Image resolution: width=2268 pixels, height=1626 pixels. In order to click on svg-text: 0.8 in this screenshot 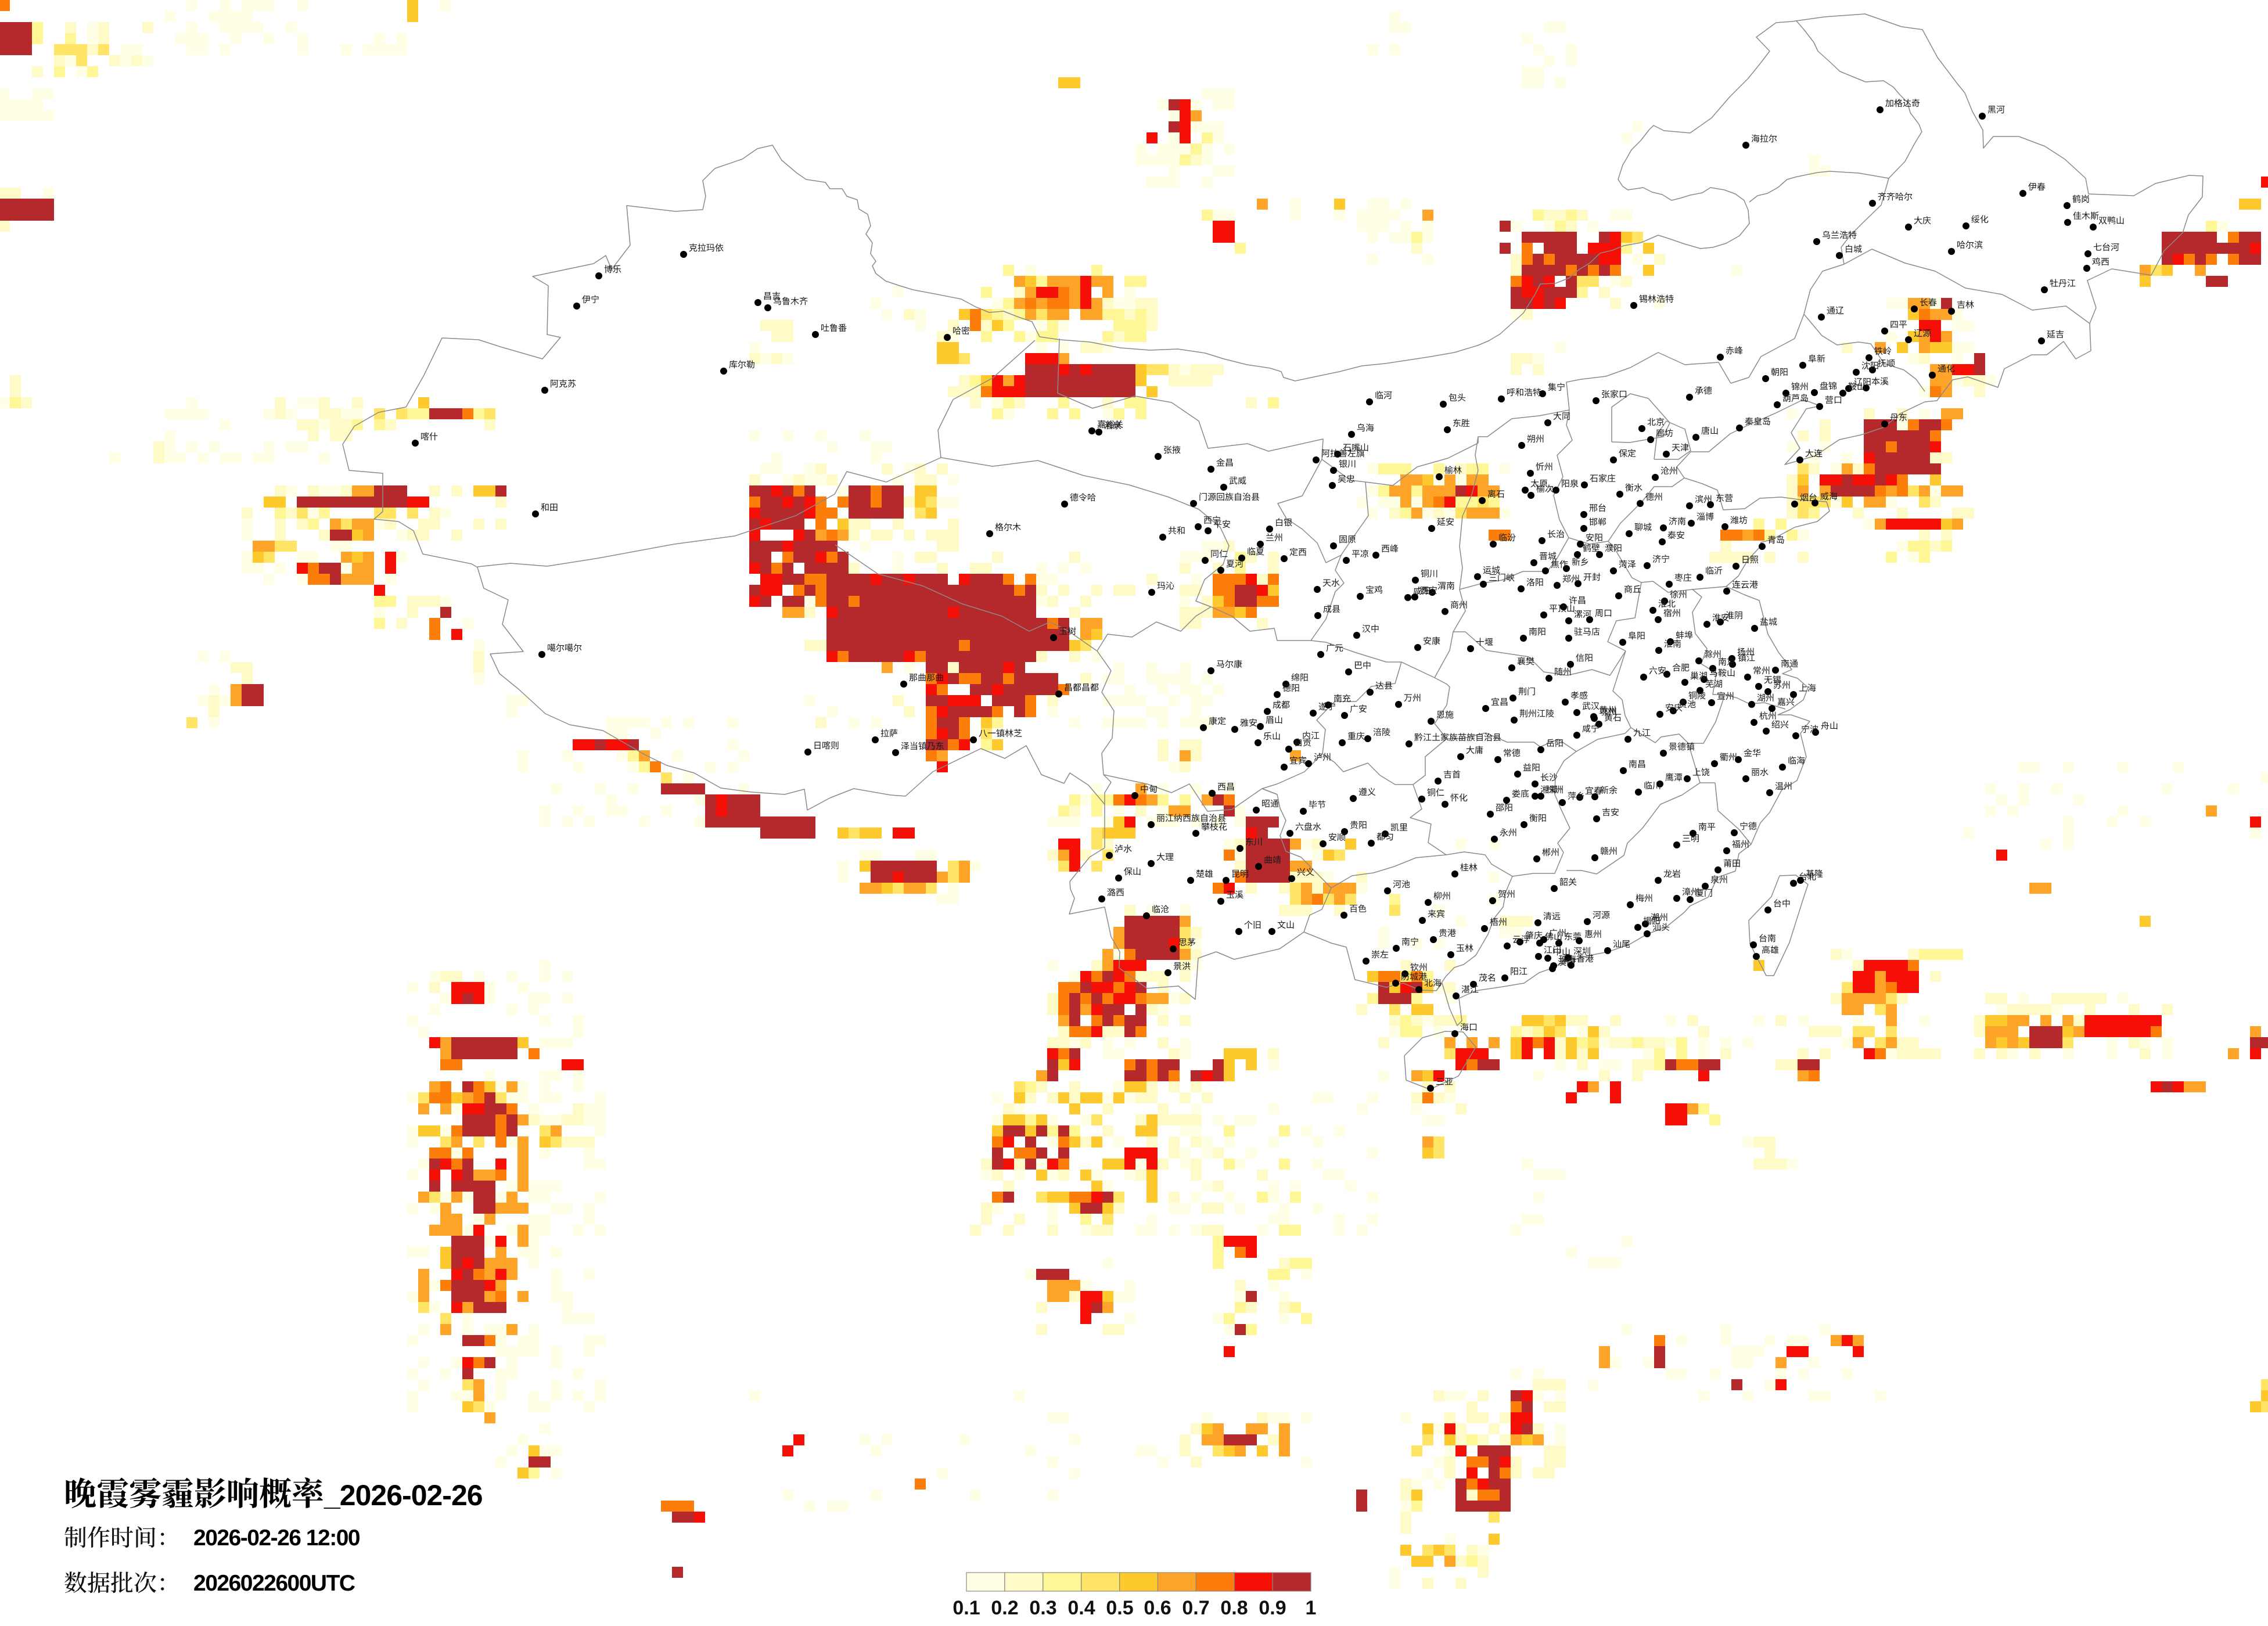, I will do `click(1234, 1608)`.